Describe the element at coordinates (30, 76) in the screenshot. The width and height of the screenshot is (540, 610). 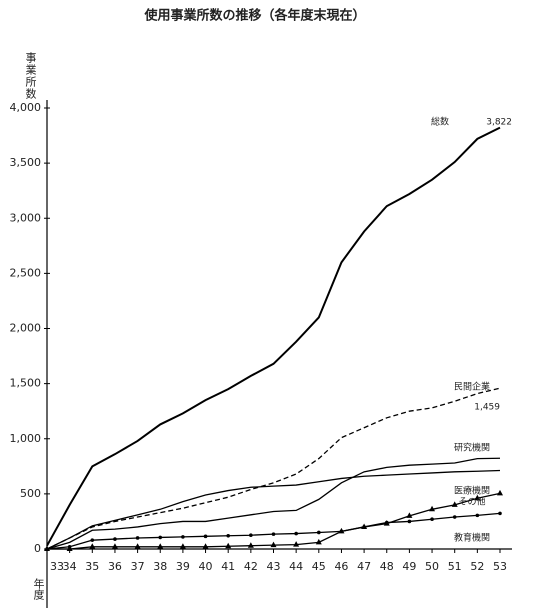
I see `y-axis-label: 事業所数` at that location.